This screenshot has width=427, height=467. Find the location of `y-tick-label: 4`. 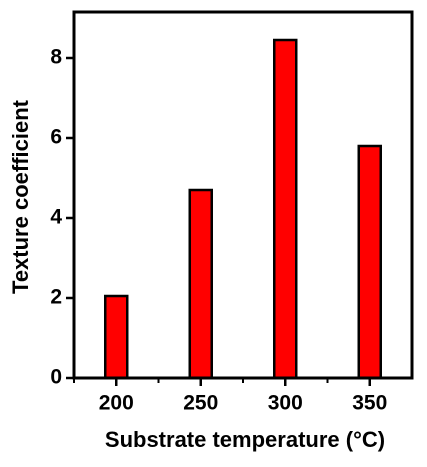

y-tick-label: 4 is located at coordinates (56, 217).